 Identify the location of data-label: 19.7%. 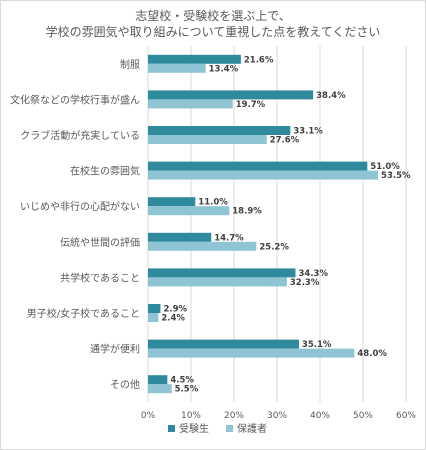
(251, 105).